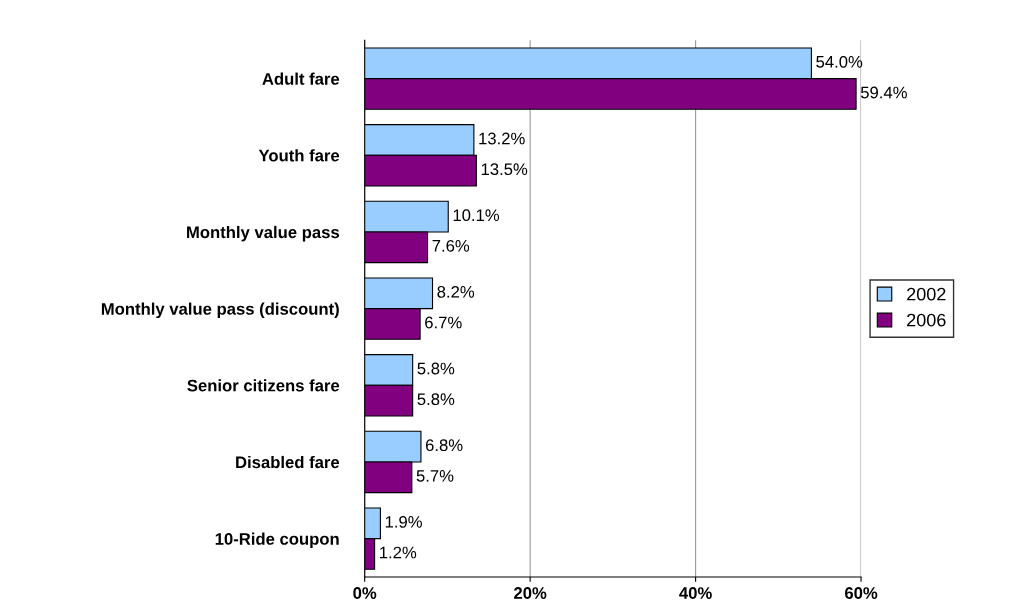 This screenshot has height=601, width=1013. I want to click on data-label: 10.1%, so click(476, 215).